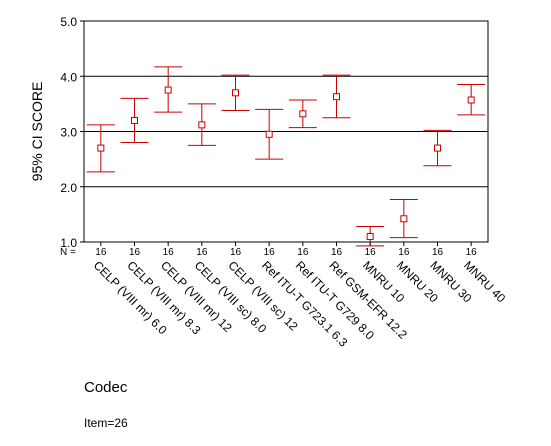 This screenshot has height=446, width=551. What do you see at coordinates (68, 22) in the screenshot?
I see `y-tick-label: 5.0` at bounding box center [68, 22].